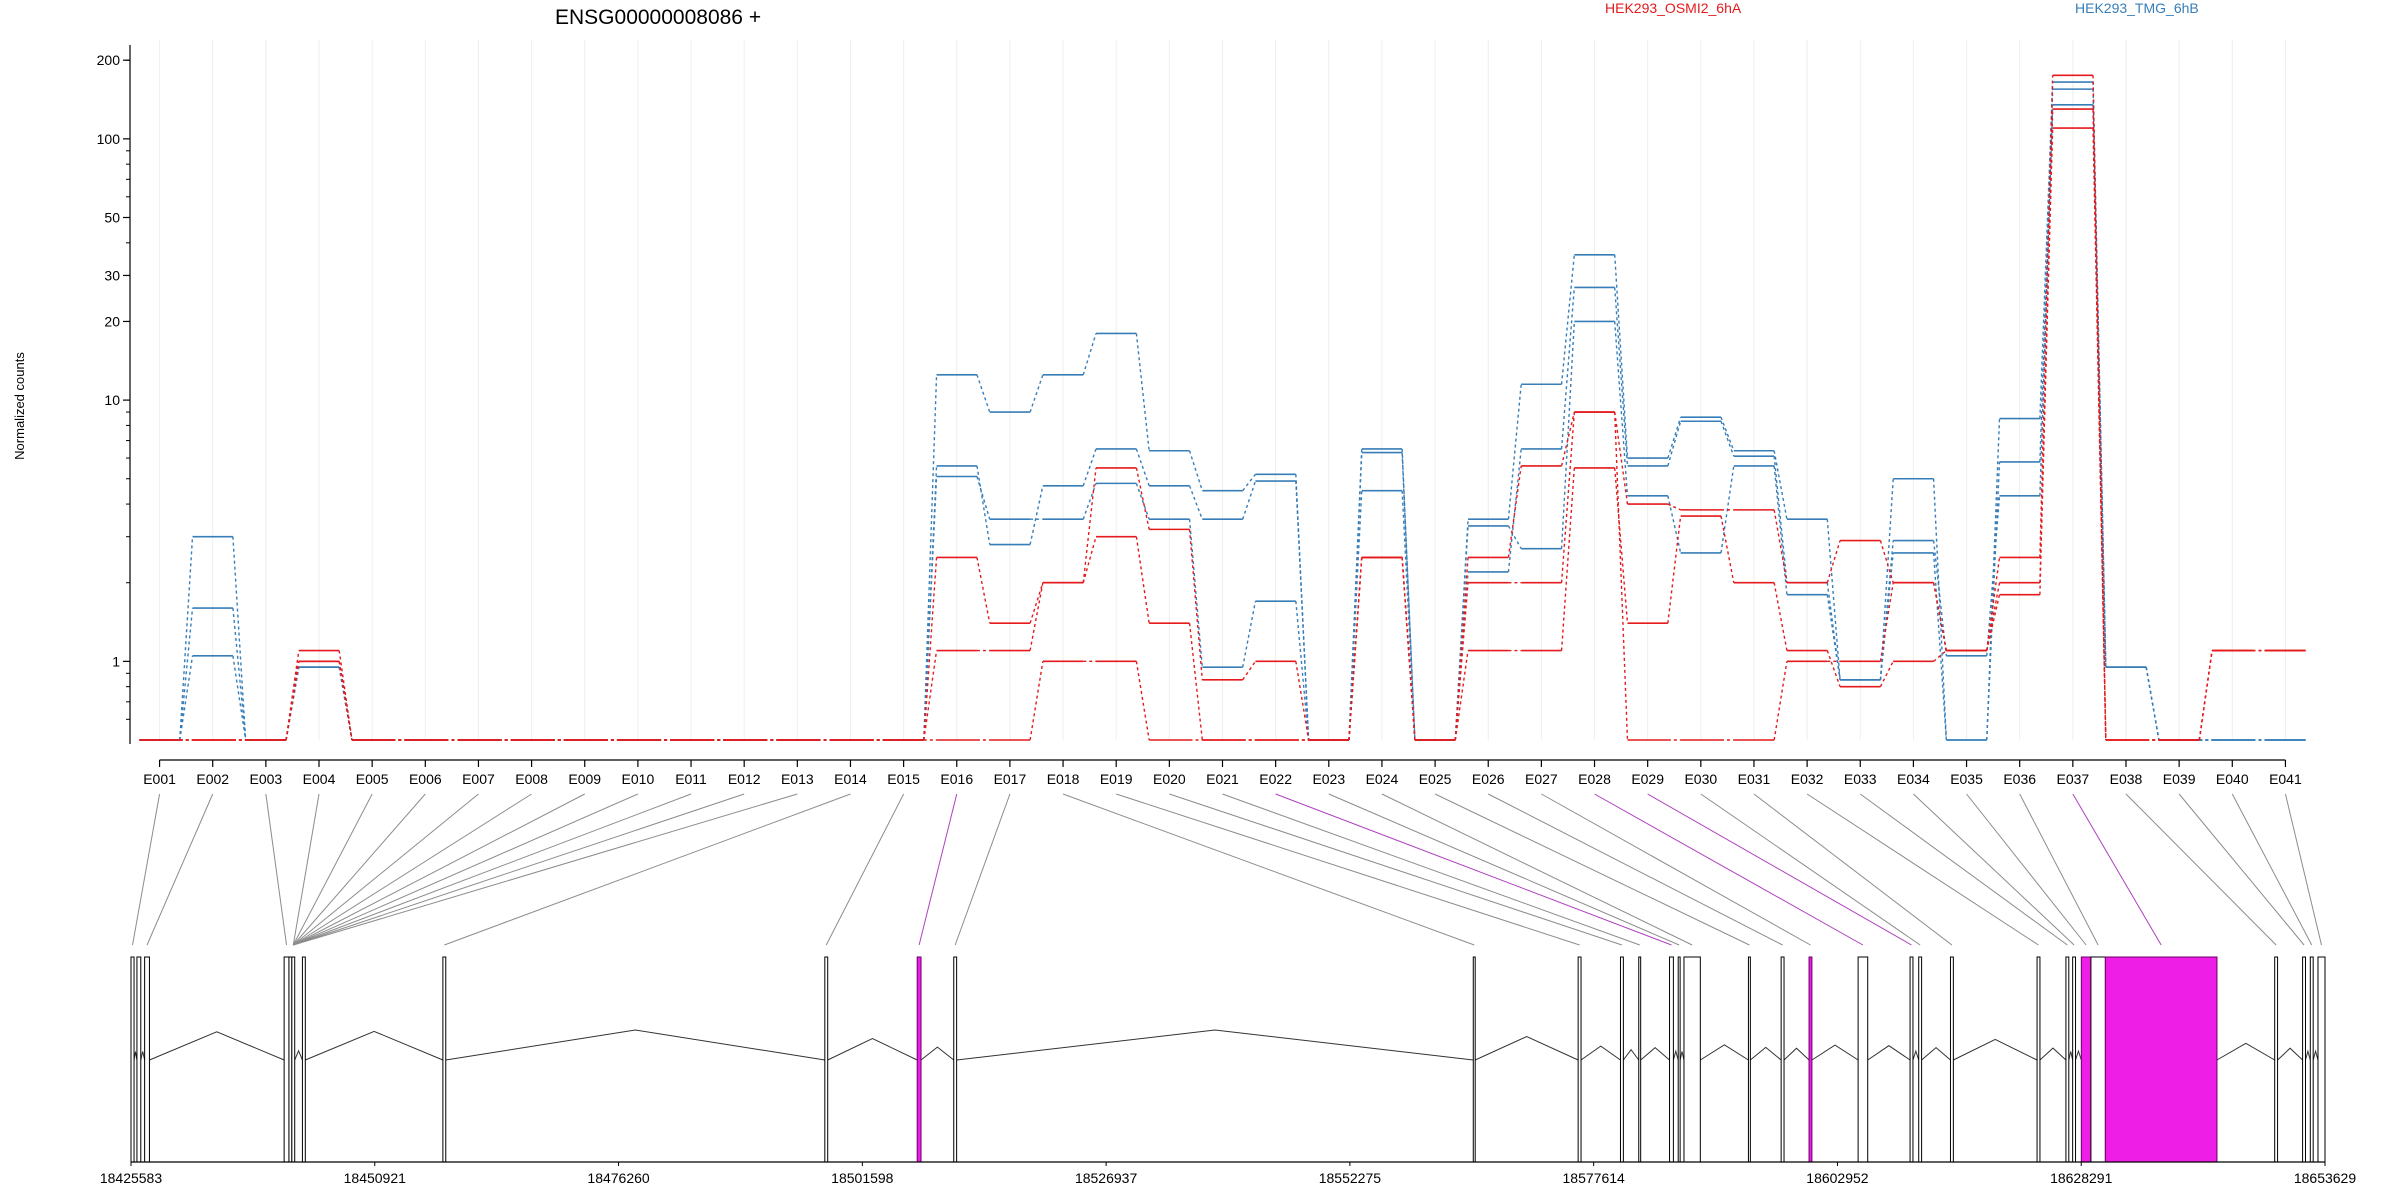 The height and width of the screenshot is (1200, 2400). What do you see at coordinates (1913, 779) in the screenshot?
I see `x-tick-label: E034` at bounding box center [1913, 779].